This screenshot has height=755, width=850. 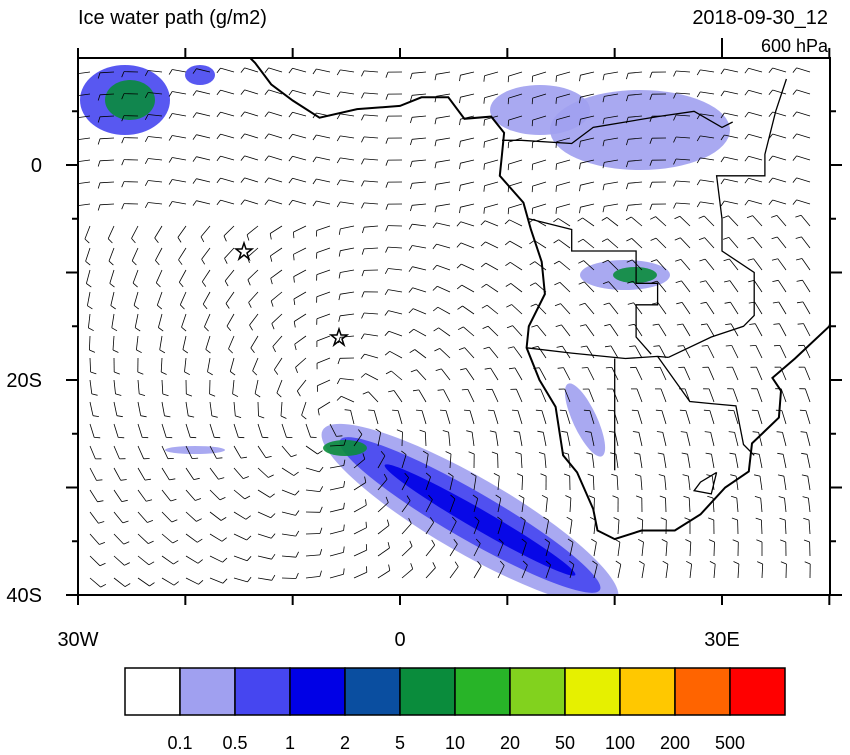 What do you see at coordinates (262, 691) in the screenshot?
I see `colorbar-box` at bounding box center [262, 691].